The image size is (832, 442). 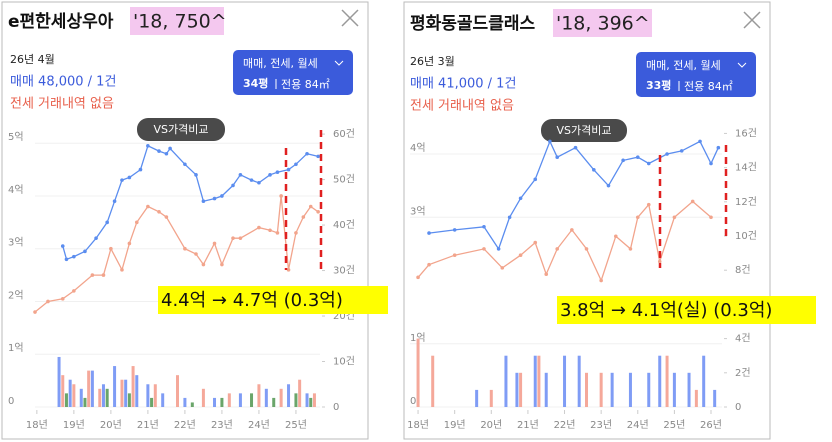 I want to click on filter: 매매, 전세, 월세, so click(x=280, y=63).